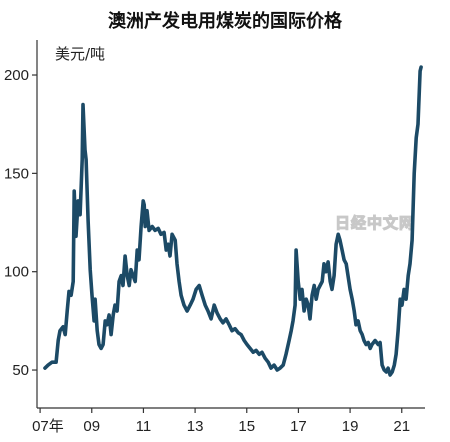 The image size is (450, 442). Describe the element at coordinates (221, 421) in the screenshot. I see `x-axis-ticks: 07年 09 11 13 15 17 19 21` at that location.